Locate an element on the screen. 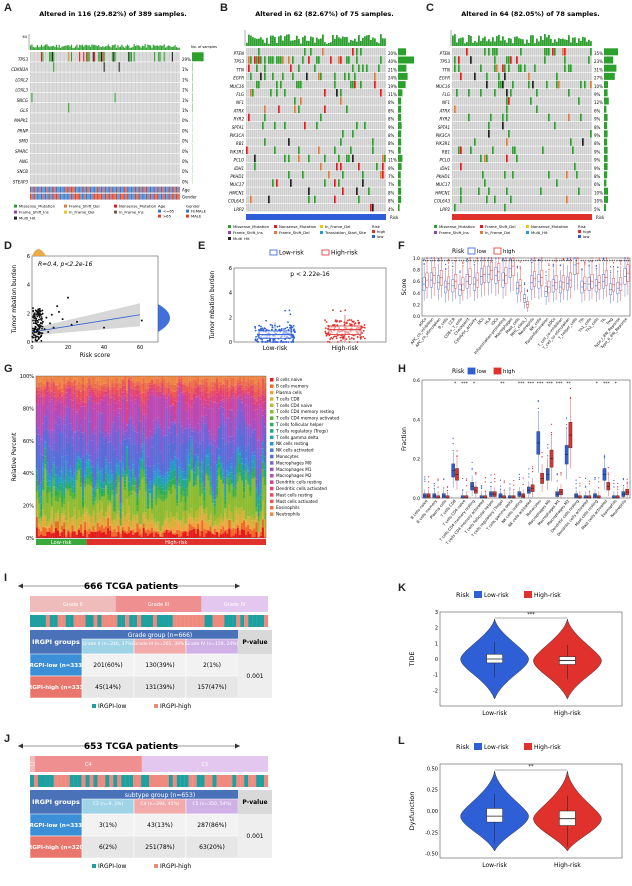  risk-label: Risk is located at coordinates (394, 217).